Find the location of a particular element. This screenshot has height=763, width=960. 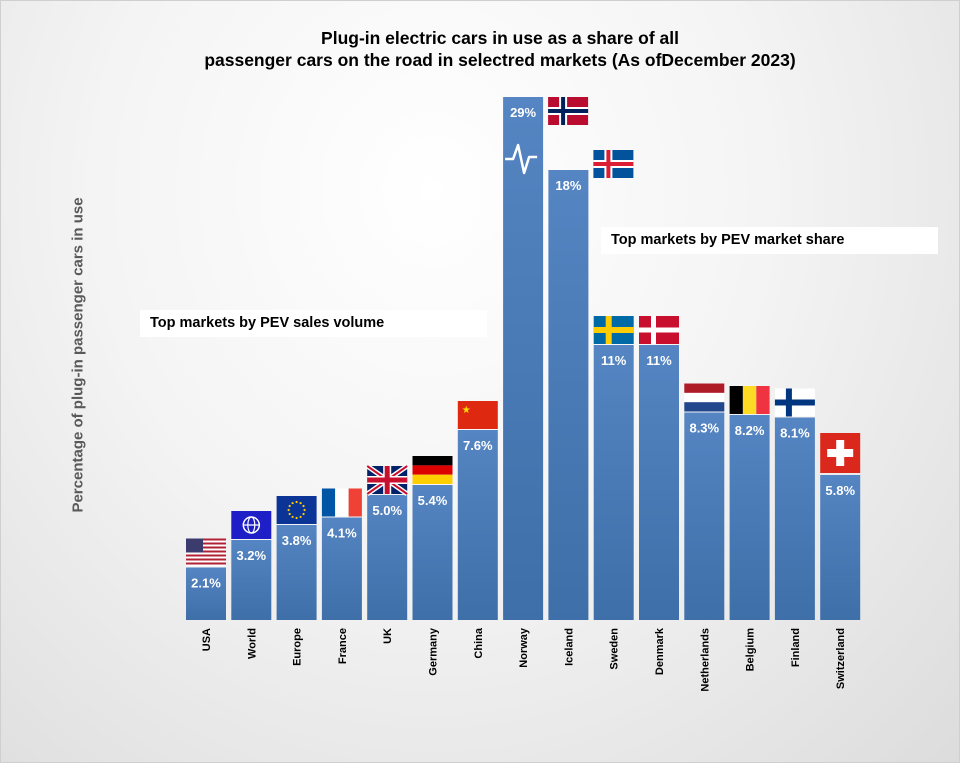

annotation-market-share: Top markets by PEV market share is located at coordinates (769, 240).